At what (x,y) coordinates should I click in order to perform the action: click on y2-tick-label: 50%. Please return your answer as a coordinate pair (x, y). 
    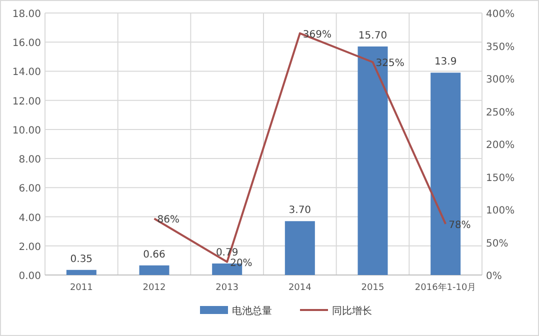
    Looking at the image, I should click on (497, 244).